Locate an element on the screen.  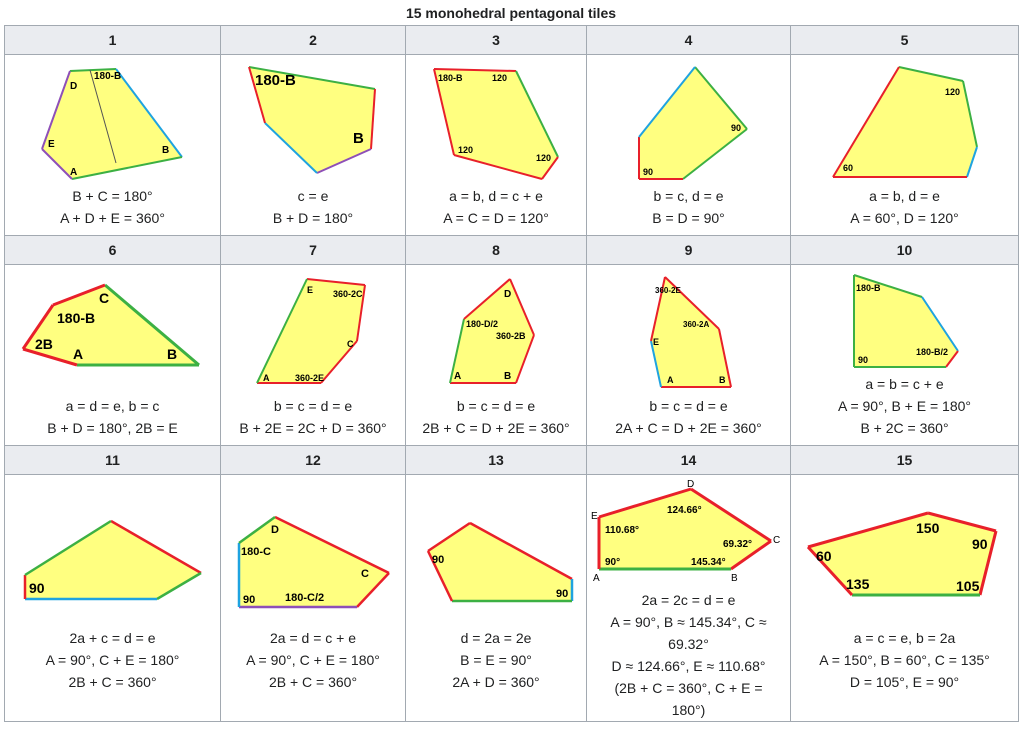
col-header: 4 is located at coordinates (688, 40).